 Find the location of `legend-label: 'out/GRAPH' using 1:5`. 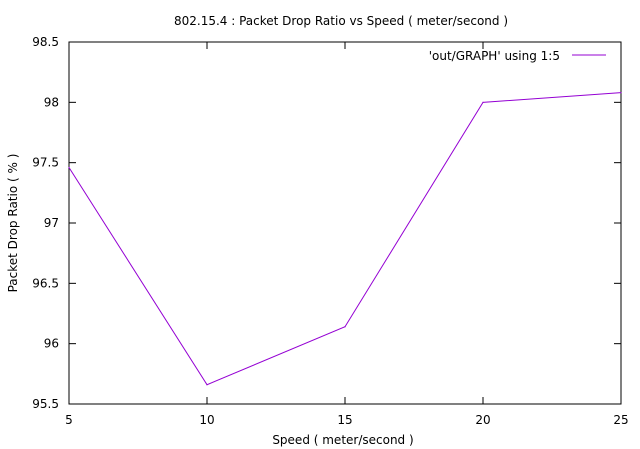

legend-label: 'out/GRAPH' using 1:5 is located at coordinates (494, 56).